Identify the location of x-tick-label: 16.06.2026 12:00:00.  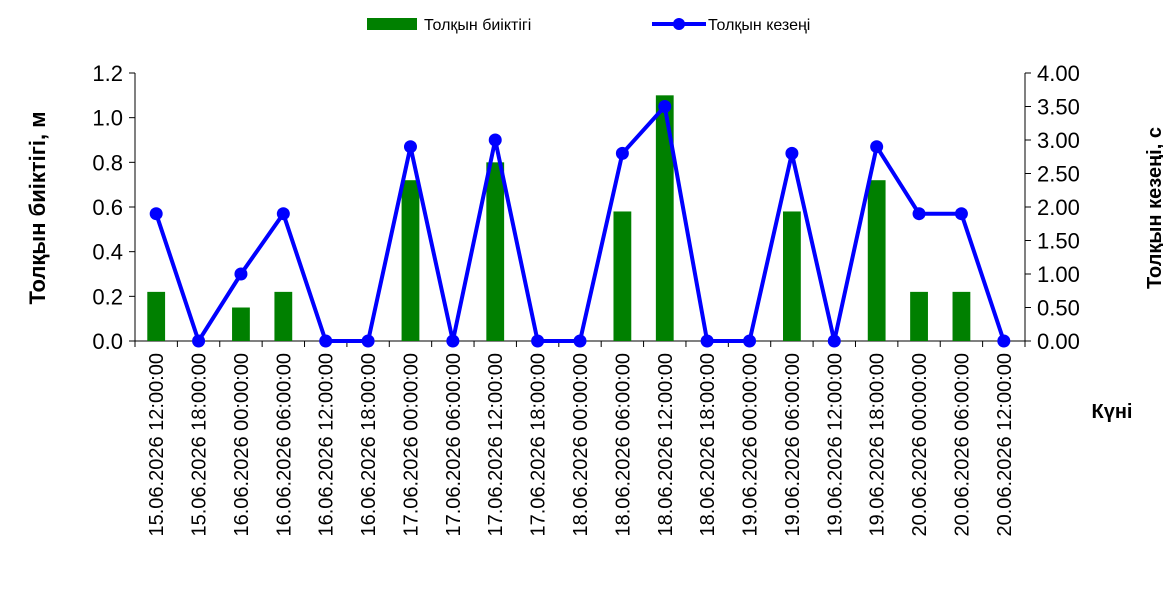
(327, 445).